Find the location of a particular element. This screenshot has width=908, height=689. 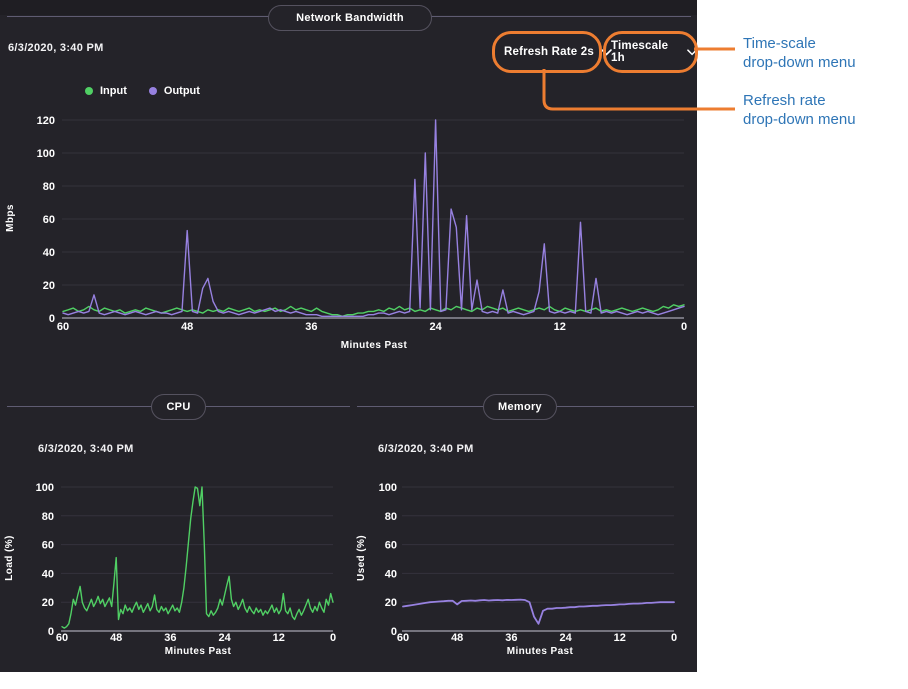

cpu-title-label: CPU is located at coordinates (178, 407).